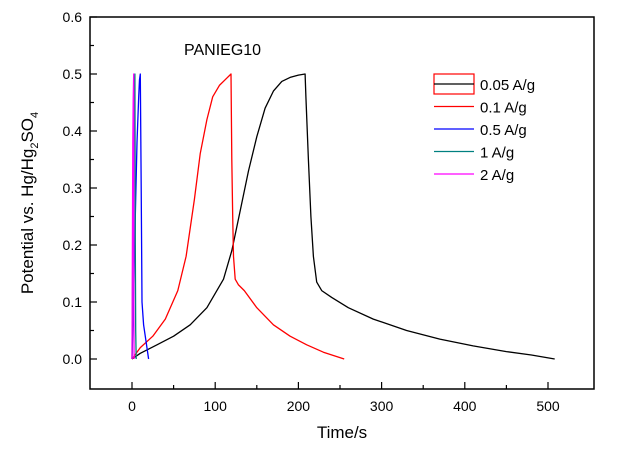 The image size is (626, 449). What do you see at coordinates (382, 406) in the screenshot?
I see `x-tick-label: 300` at bounding box center [382, 406].